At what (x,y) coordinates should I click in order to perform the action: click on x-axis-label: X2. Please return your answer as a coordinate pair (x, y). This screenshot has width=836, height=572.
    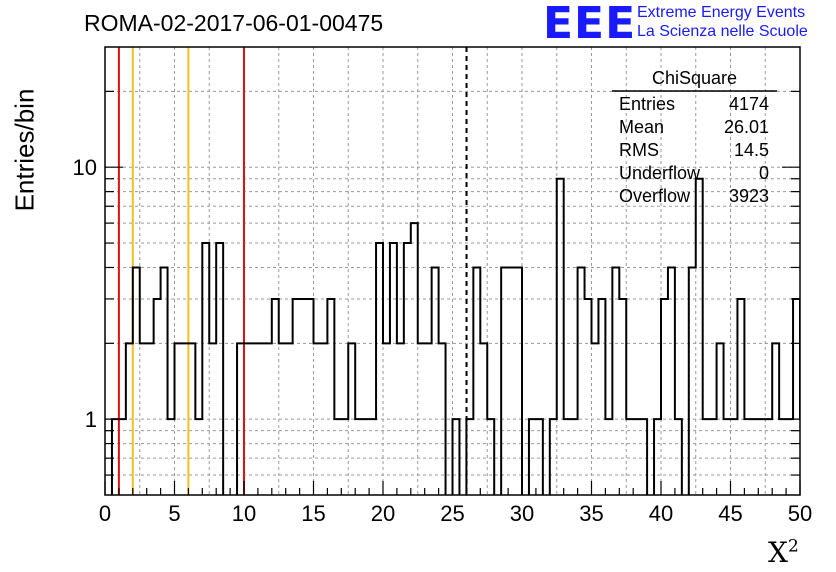
    Looking at the image, I should click on (783, 552).